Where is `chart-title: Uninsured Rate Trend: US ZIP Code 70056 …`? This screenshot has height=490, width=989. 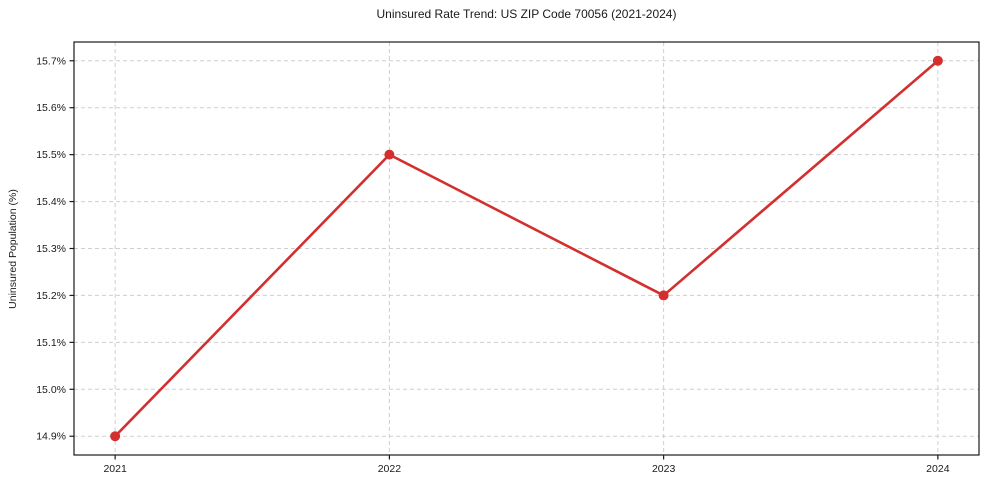
chart-title: Uninsured Rate Trend: US ZIP Code 70056 … is located at coordinates (526, 14).